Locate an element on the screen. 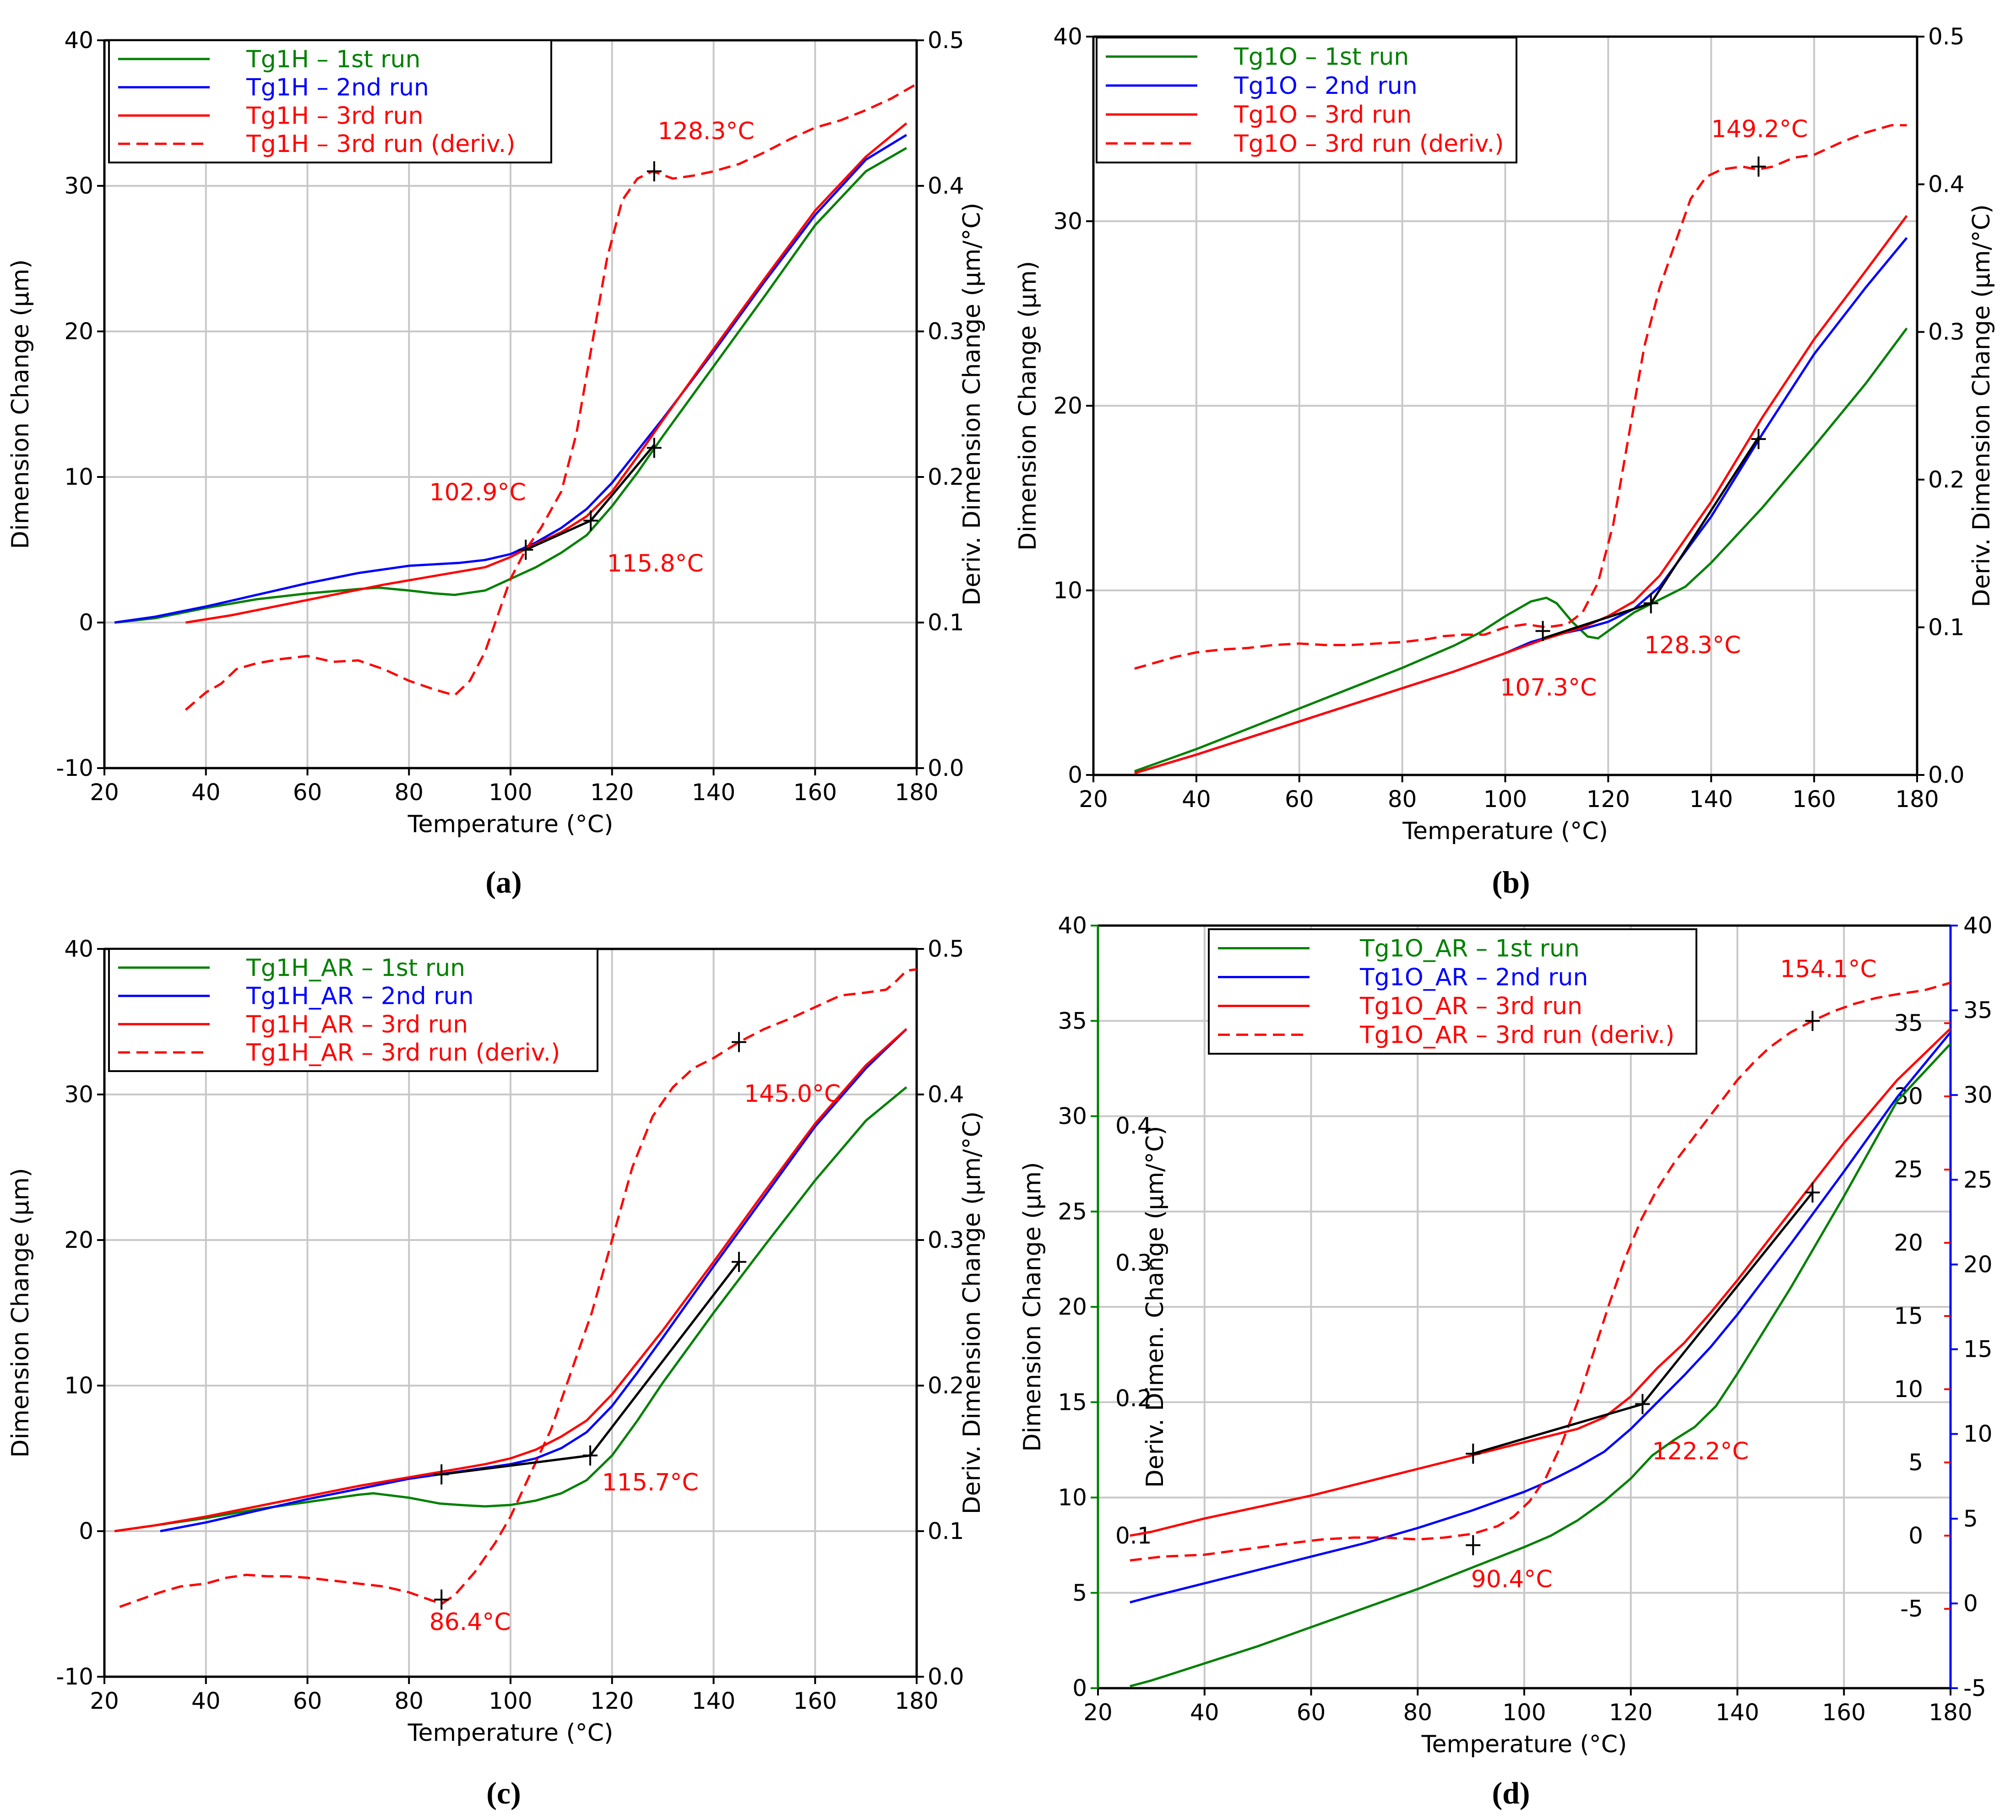  y-tick-label: 20 is located at coordinates (78, 331).